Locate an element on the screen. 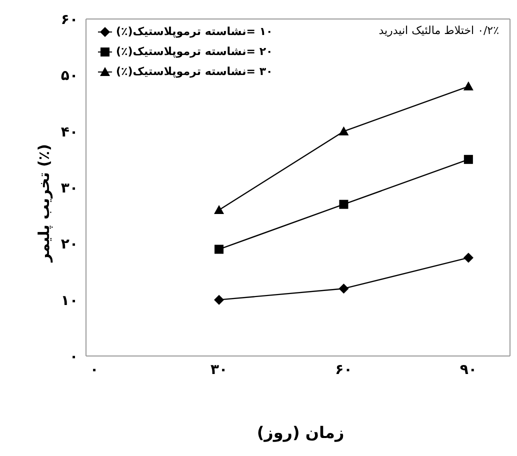 This screenshot has width=517, height=456. x-tick-label: ۰ is located at coordinates (94, 370).